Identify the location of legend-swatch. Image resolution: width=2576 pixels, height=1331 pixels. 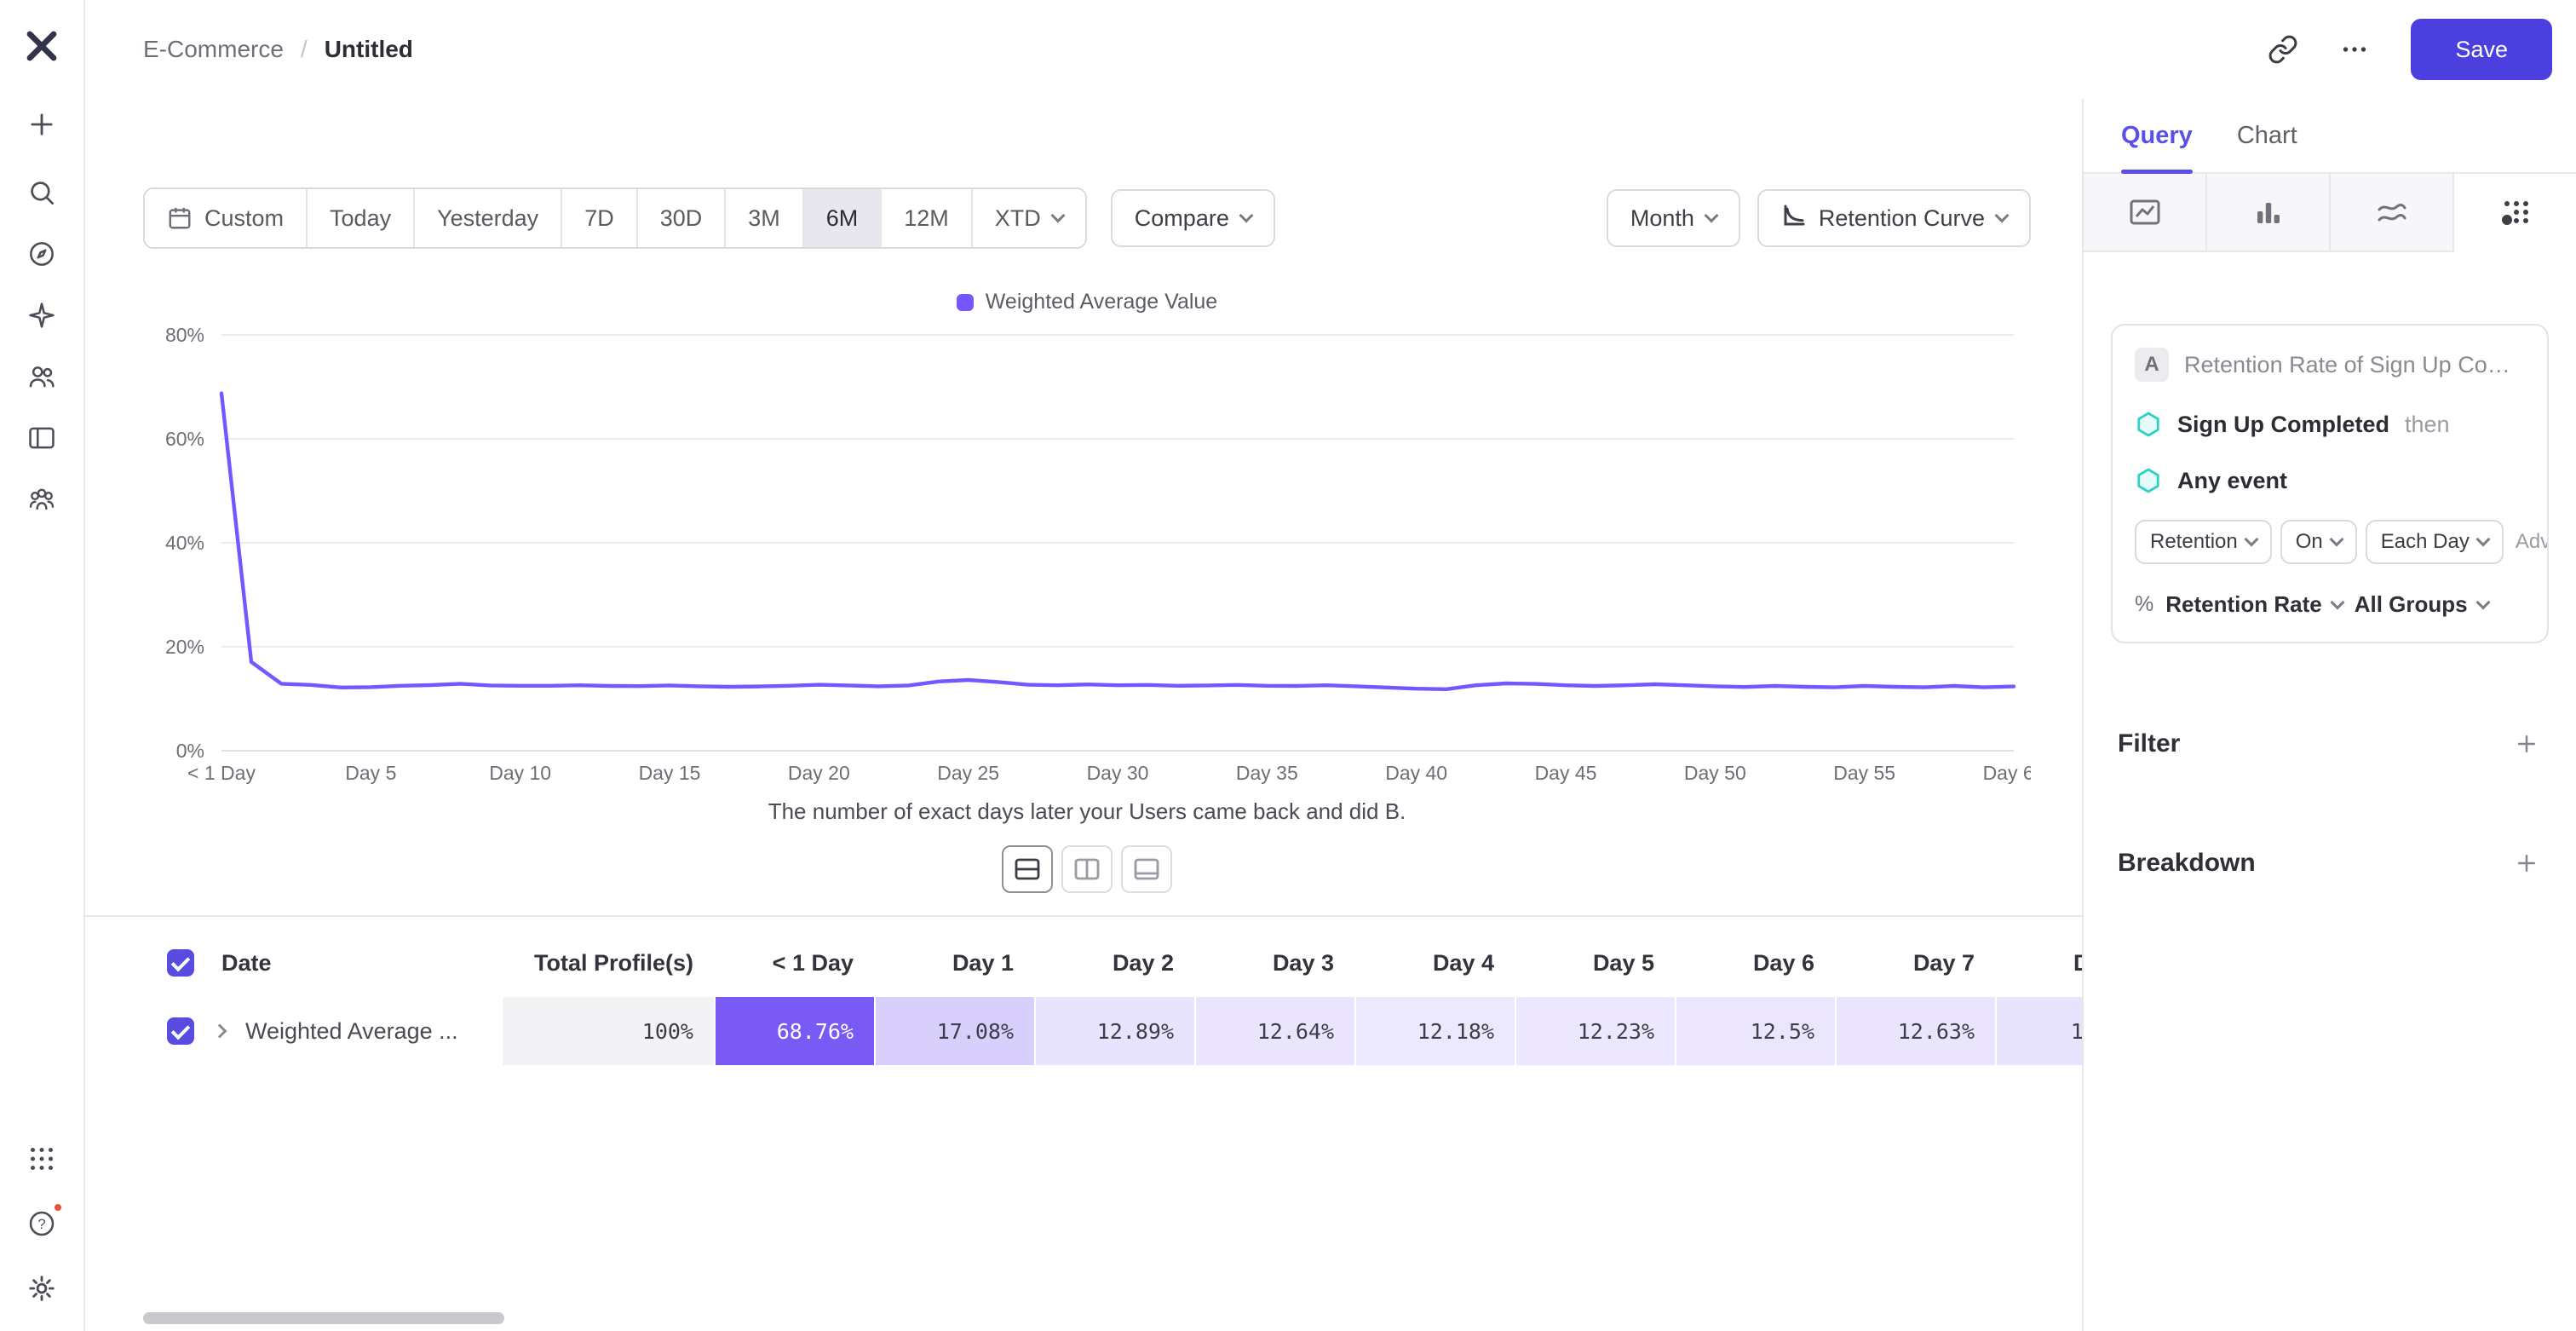
(965, 302).